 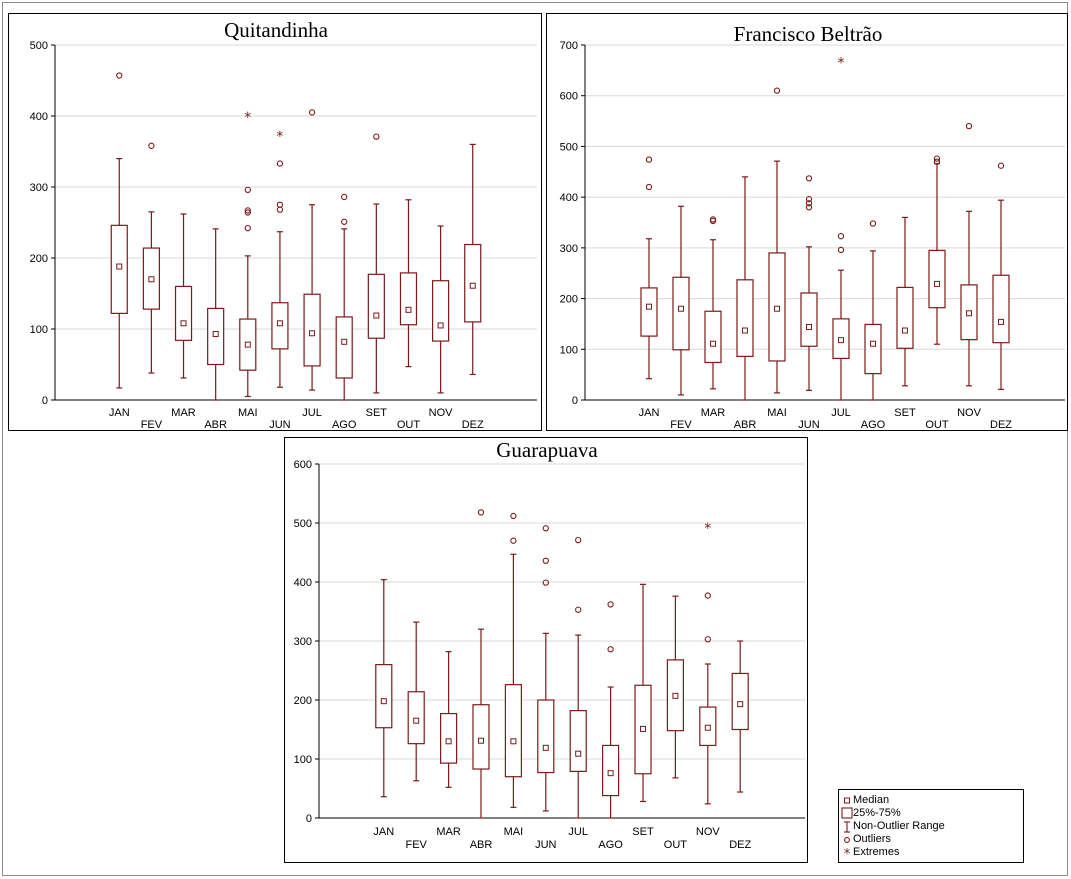 What do you see at coordinates (547, 450) in the screenshot?
I see `chart-title: Guarapuava` at bounding box center [547, 450].